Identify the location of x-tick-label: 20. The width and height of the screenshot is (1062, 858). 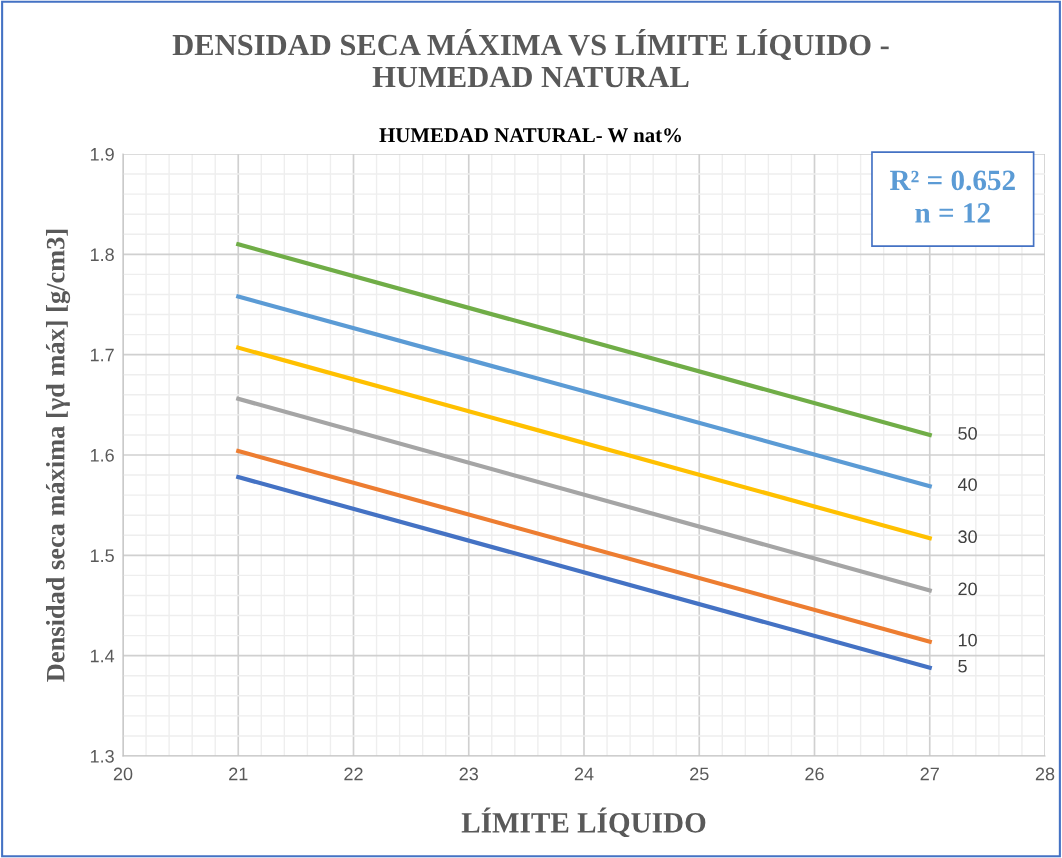
(123, 774).